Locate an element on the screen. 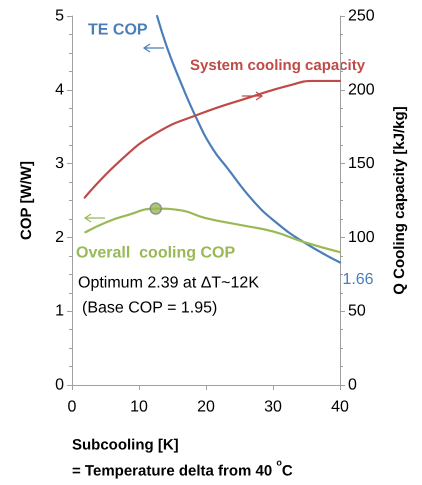 The height and width of the screenshot is (485, 422). series-label: Overall cooling COP is located at coordinates (156, 253).